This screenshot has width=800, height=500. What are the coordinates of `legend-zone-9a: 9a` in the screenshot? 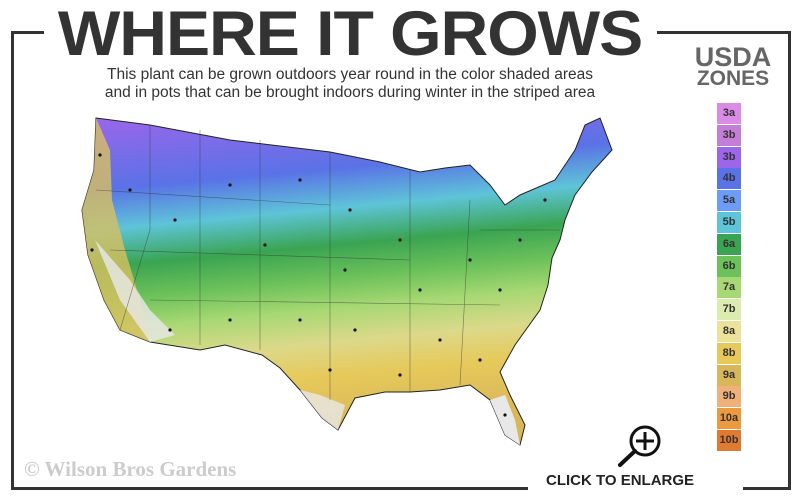 It's located at (729, 375).